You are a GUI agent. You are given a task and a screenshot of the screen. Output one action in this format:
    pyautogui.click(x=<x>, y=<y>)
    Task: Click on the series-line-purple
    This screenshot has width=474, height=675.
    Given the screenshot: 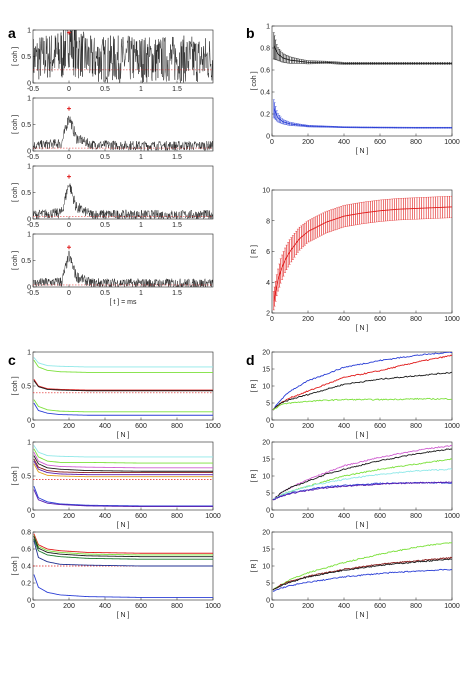 What is the action you would take?
    pyautogui.click(x=362, y=491)
    